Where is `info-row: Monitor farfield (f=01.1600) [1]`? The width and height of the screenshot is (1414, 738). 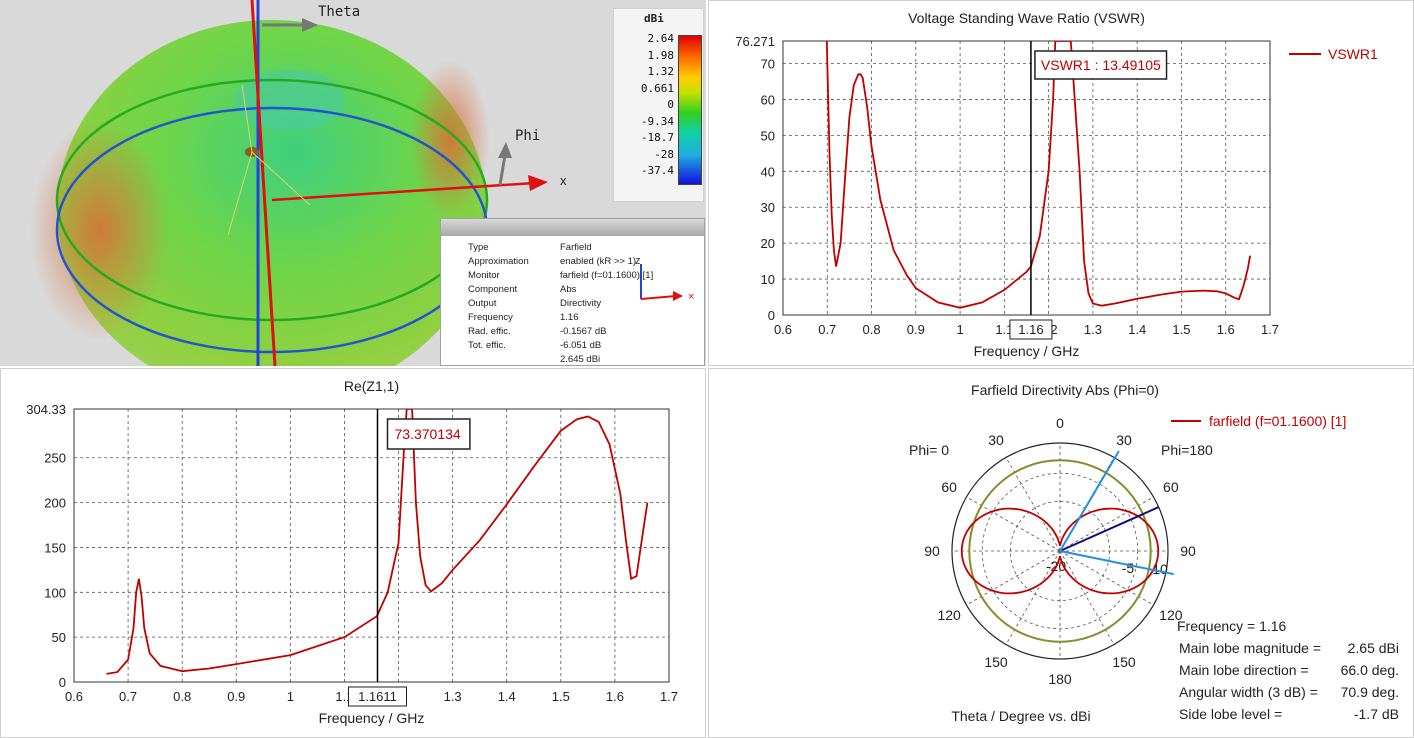 info-row: Monitor farfield (f=01.1600) [1] is located at coordinates (584, 276).